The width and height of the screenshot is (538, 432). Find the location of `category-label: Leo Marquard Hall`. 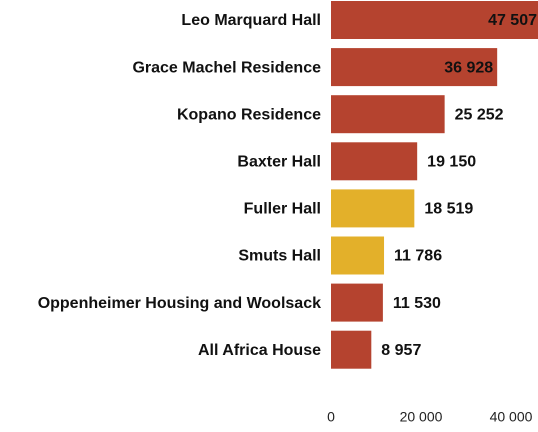

category-label: Leo Marquard Hall is located at coordinates (251, 20).